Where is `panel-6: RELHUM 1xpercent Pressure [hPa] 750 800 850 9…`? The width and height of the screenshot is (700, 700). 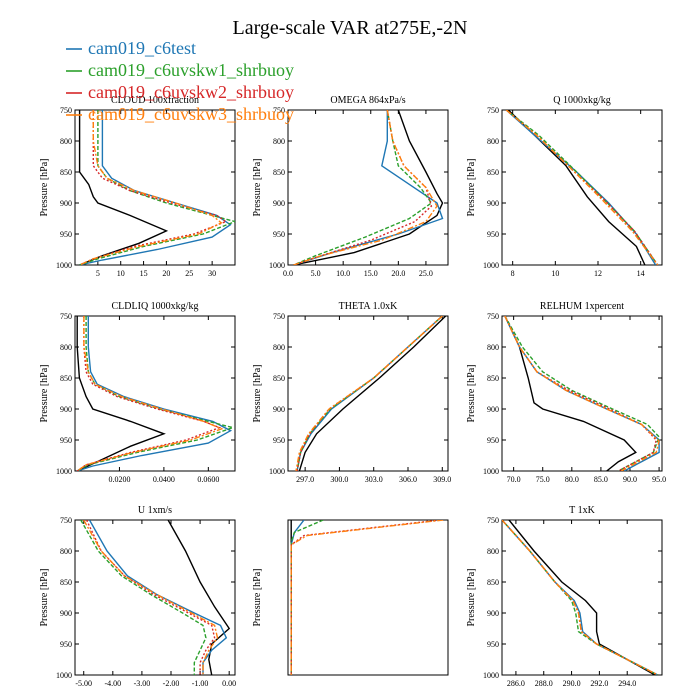 panel-6: RELHUM 1xpercent Pressure [hPa] 750 800 850 9… is located at coordinates (566, 392).